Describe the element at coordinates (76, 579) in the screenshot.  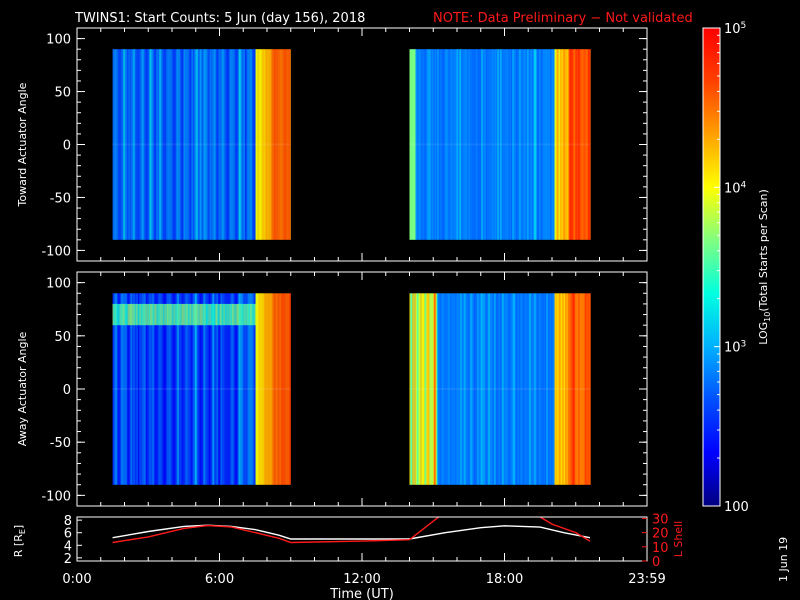
I see `x-tick-label: 0:00` at that location.